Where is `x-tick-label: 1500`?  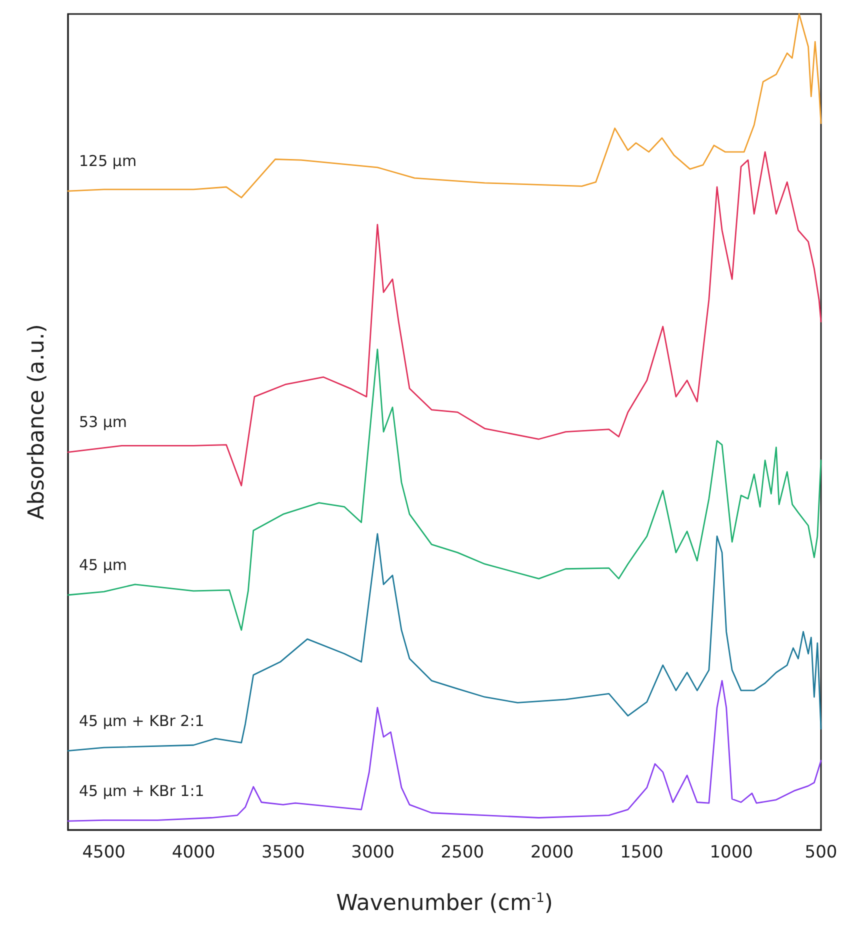
x-tick-label: 1500 is located at coordinates (642, 852).